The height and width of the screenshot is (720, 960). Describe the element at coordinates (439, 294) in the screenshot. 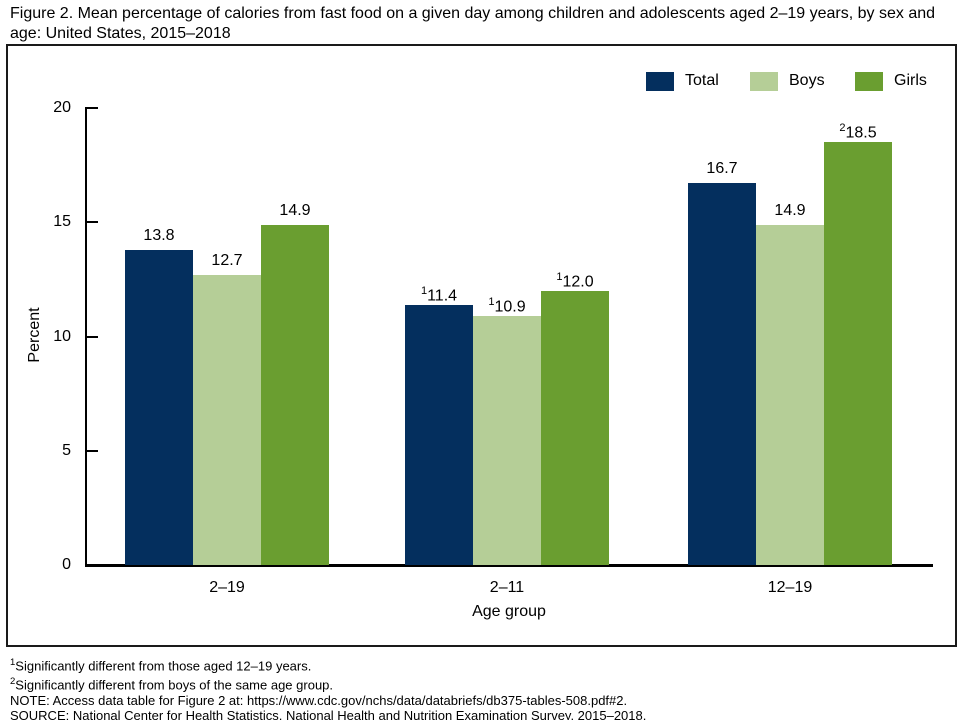

I see `bar-value-label: 111.4` at that location.